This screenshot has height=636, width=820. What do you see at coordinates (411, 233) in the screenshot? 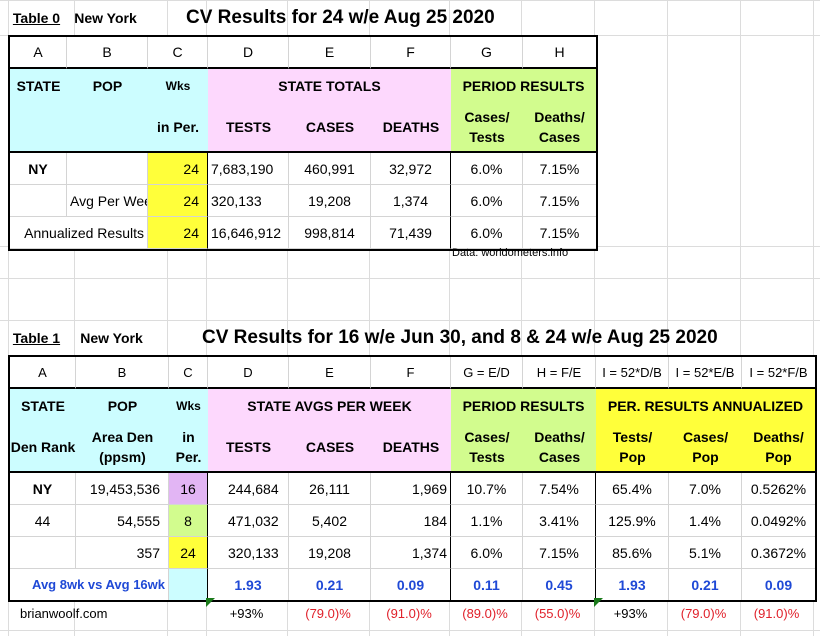
I see `table-cell: 71,439` at bounding box center [411, 233].